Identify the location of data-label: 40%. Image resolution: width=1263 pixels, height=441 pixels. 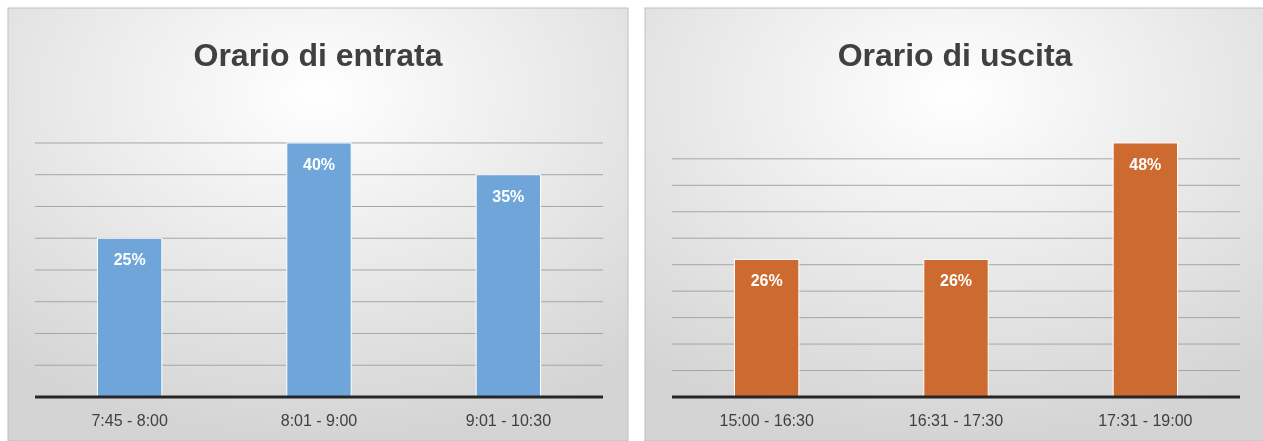
(319, 164).